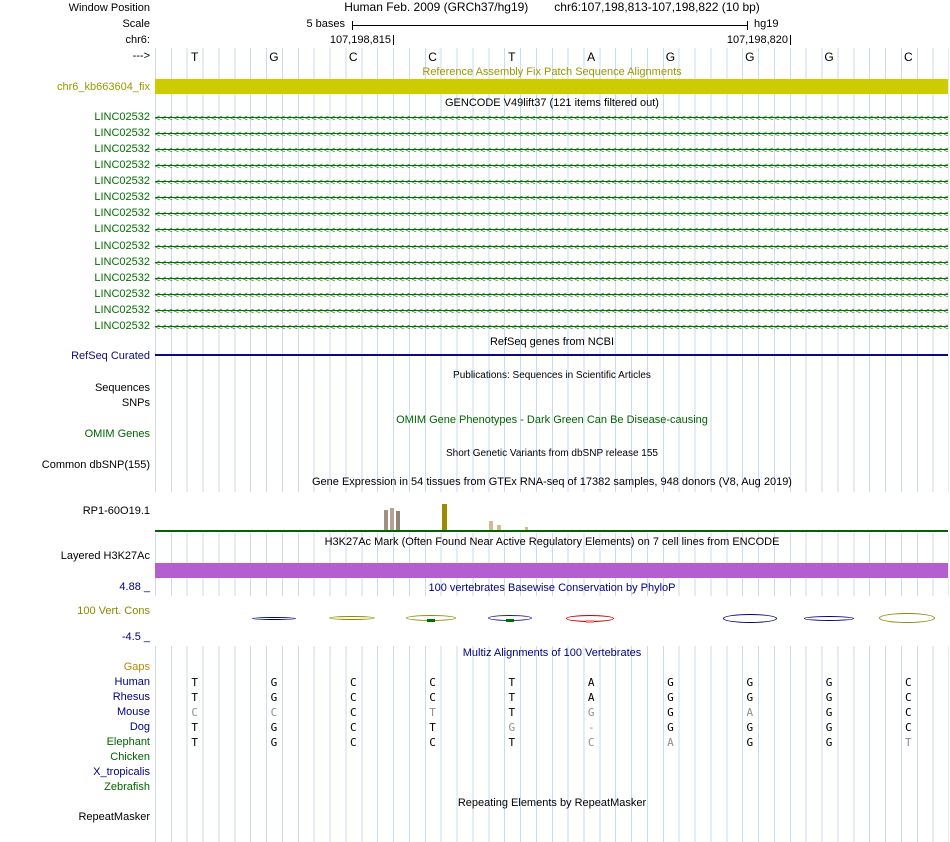 This screenshot has width=950, height=842. I want to click on fix-patch-bar, so click(551, 86).